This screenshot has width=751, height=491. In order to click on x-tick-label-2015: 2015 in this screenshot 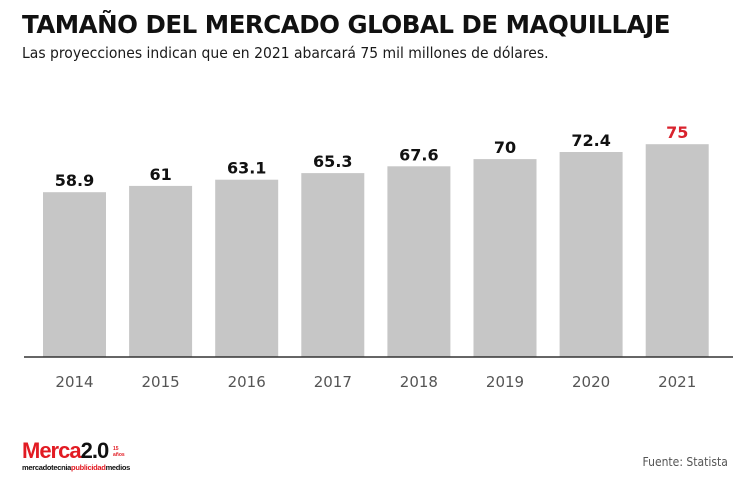, I will do `click(161, 382)`.